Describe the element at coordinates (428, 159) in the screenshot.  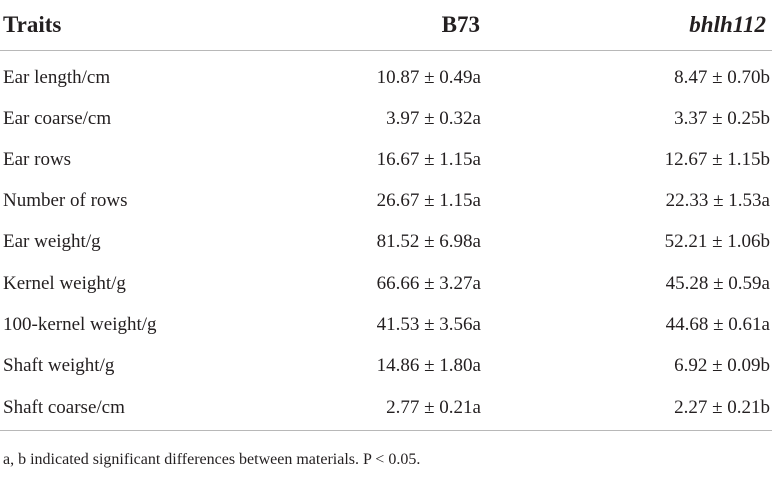
I see `b73-value-cell: 16.67 ± 1.15a` at that location.